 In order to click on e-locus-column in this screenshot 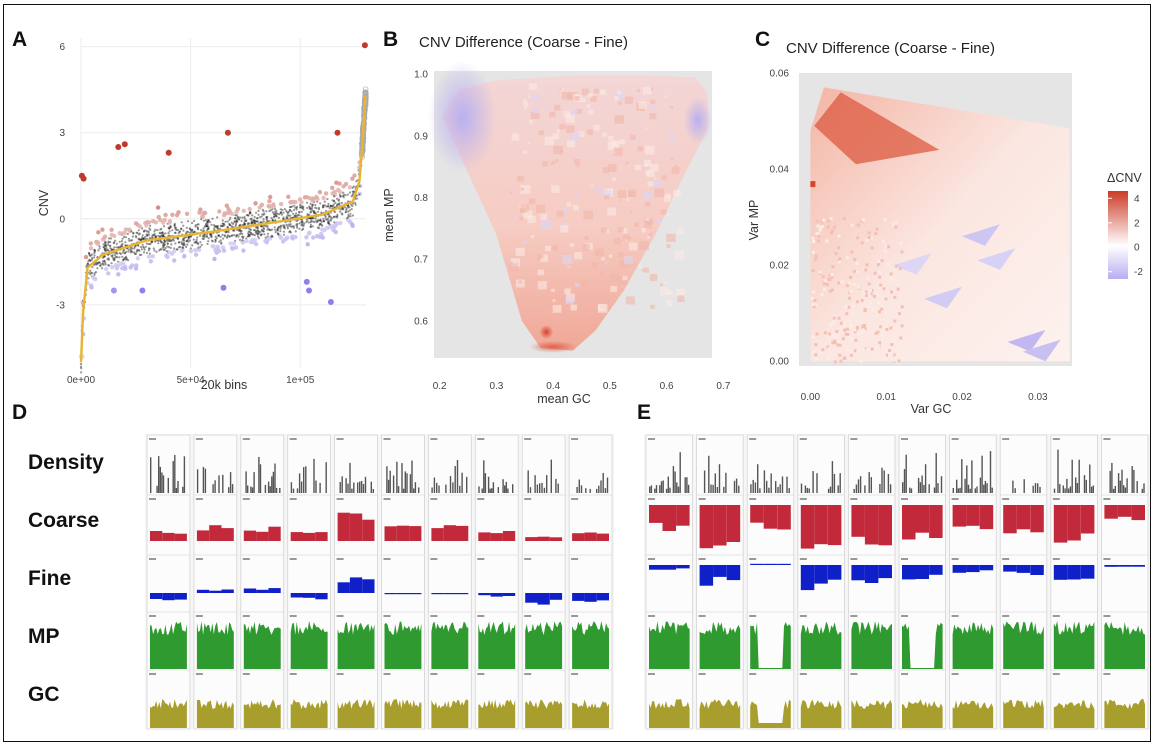, I will do `click(1125, 582)`.